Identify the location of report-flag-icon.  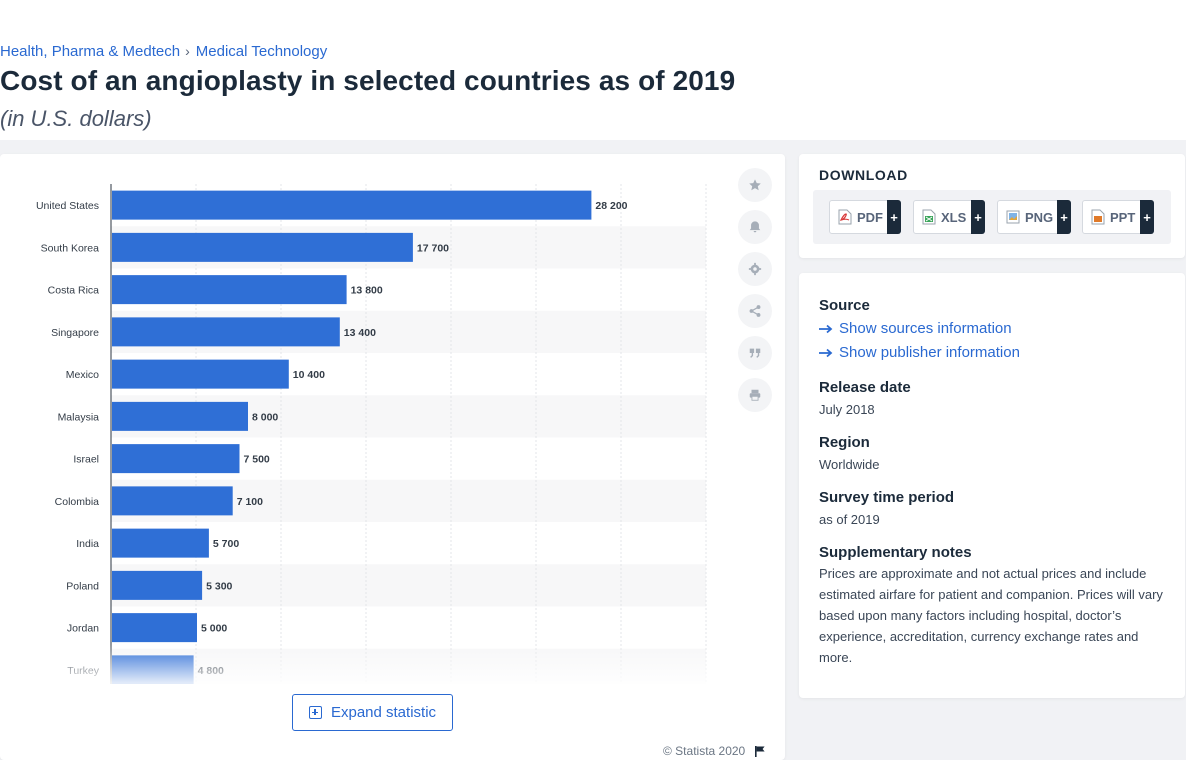
(760, 751).